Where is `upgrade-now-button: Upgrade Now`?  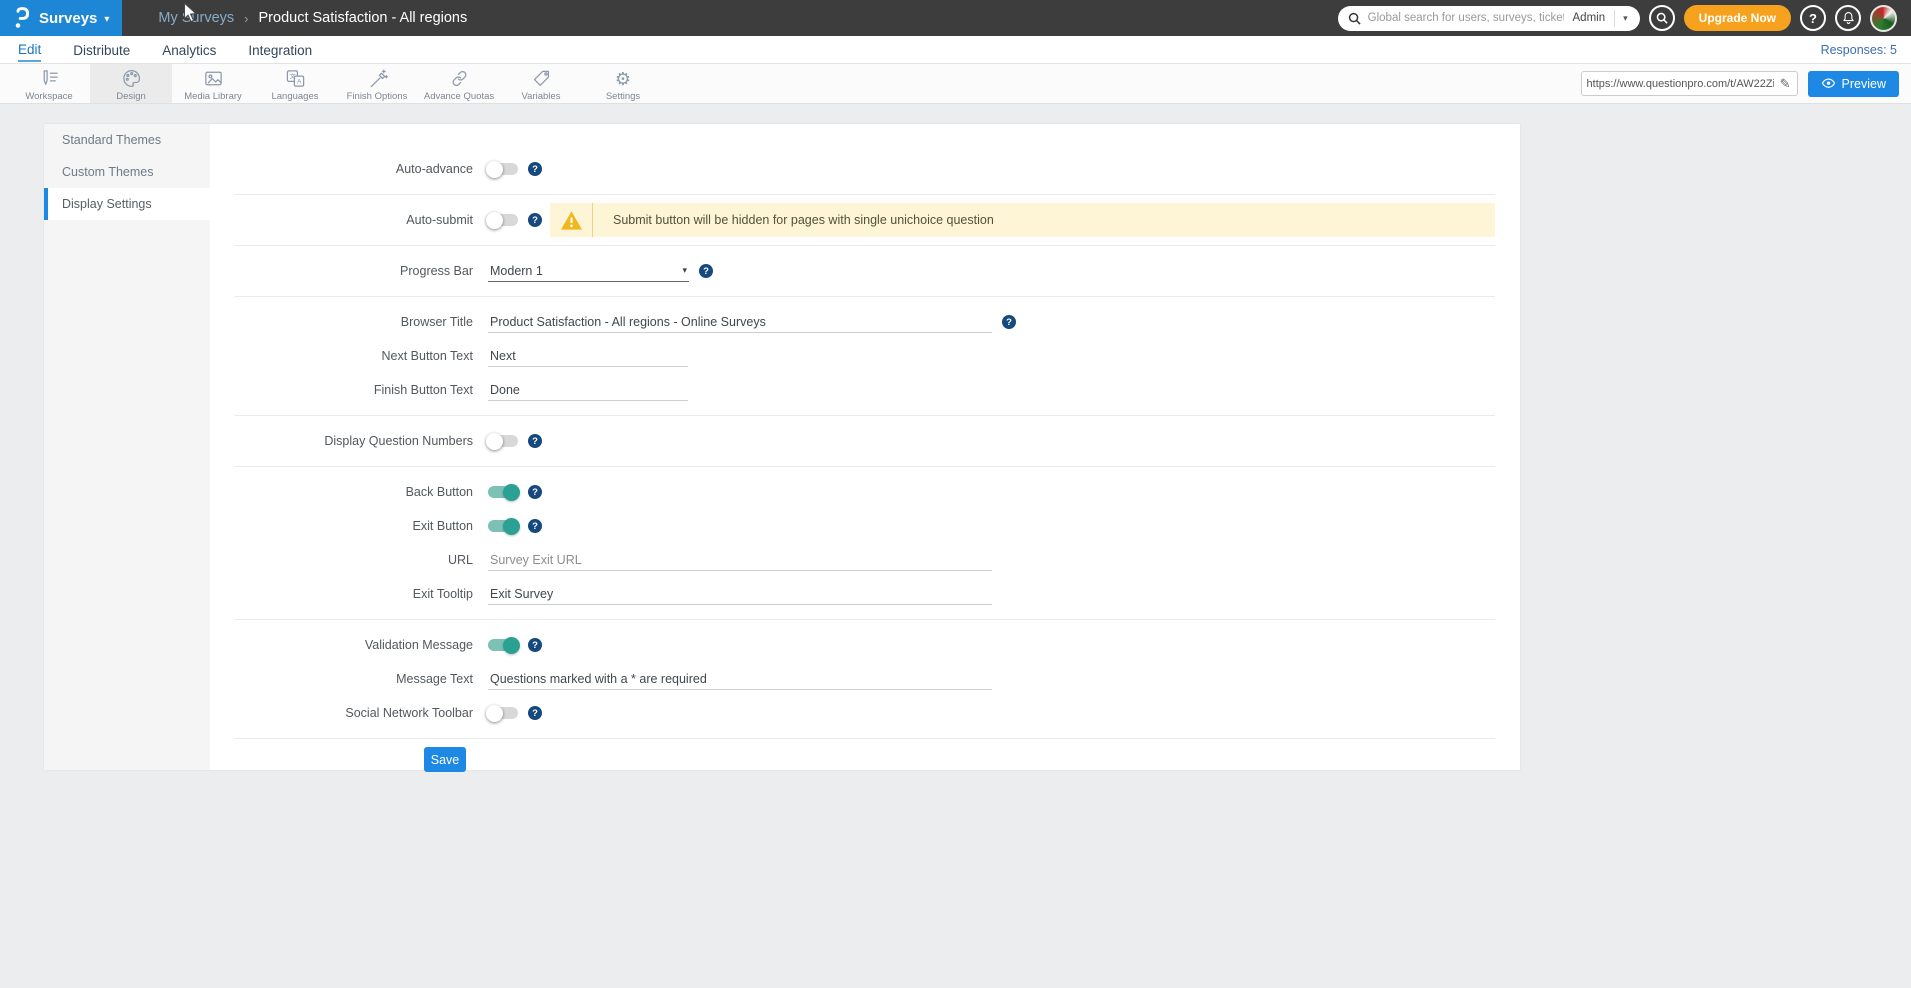
upgrade-now-button: Upgrade Now is located at coordinates (1737, 18).